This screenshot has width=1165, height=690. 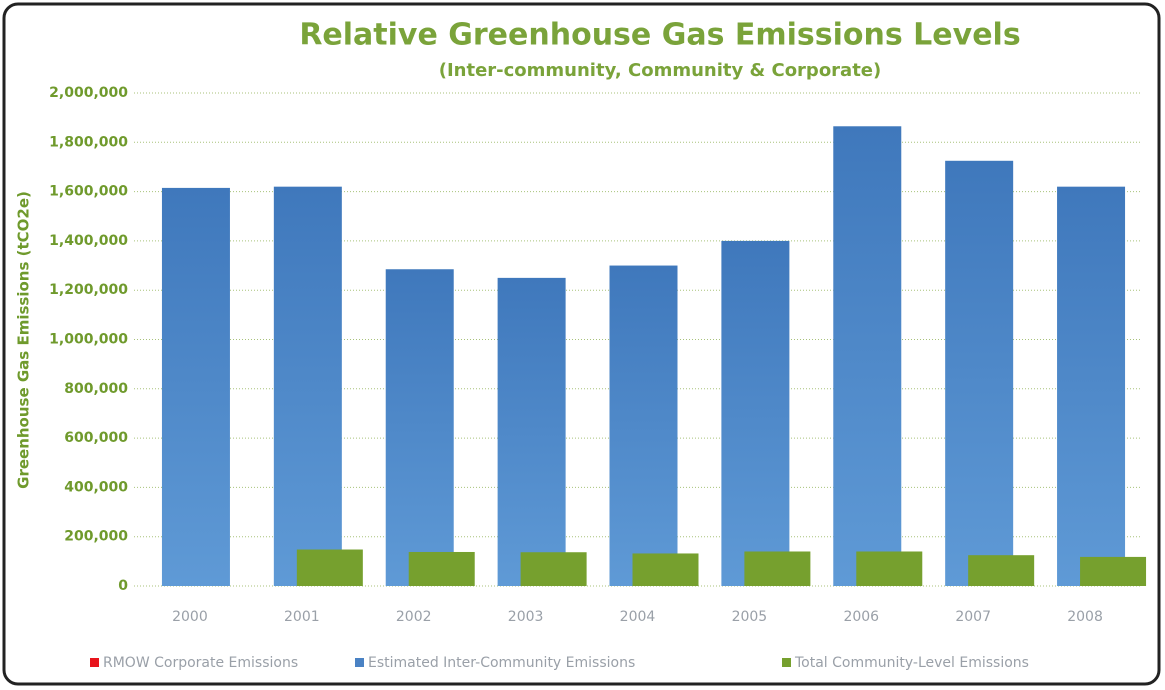 What do you see at coordinates (638, 617) in the screenshot?
I see `x-tick-label: 2004` at bounding box center [638, 617].